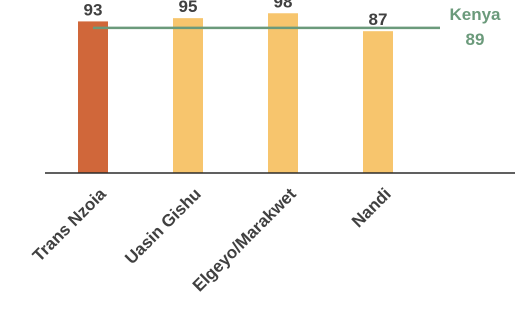 This screenshot has height=332, width=520. Describe the element at coordinates (244, 239) in the screenshot. I see `category-label-2: Elgeyo/Marakwet` at that location.